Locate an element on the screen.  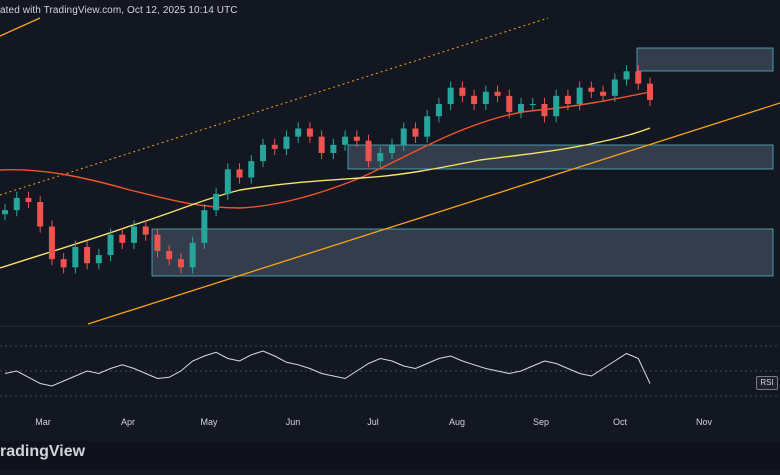
tradingview-logo: radingView is located at coordinates (43, 451).